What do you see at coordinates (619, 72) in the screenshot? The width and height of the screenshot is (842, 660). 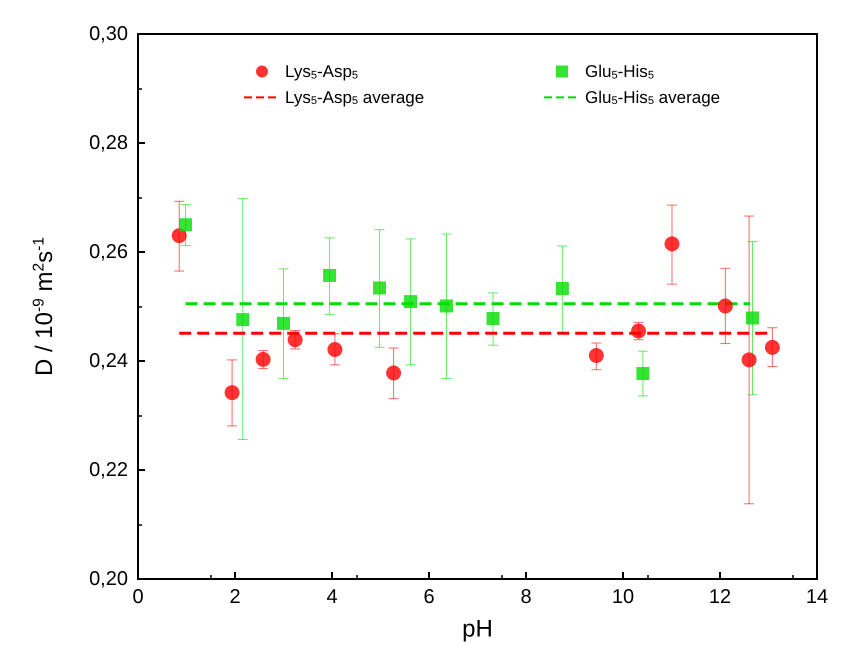 I see `legend-label: Glu5-His5` at bounding box center [619, 72].